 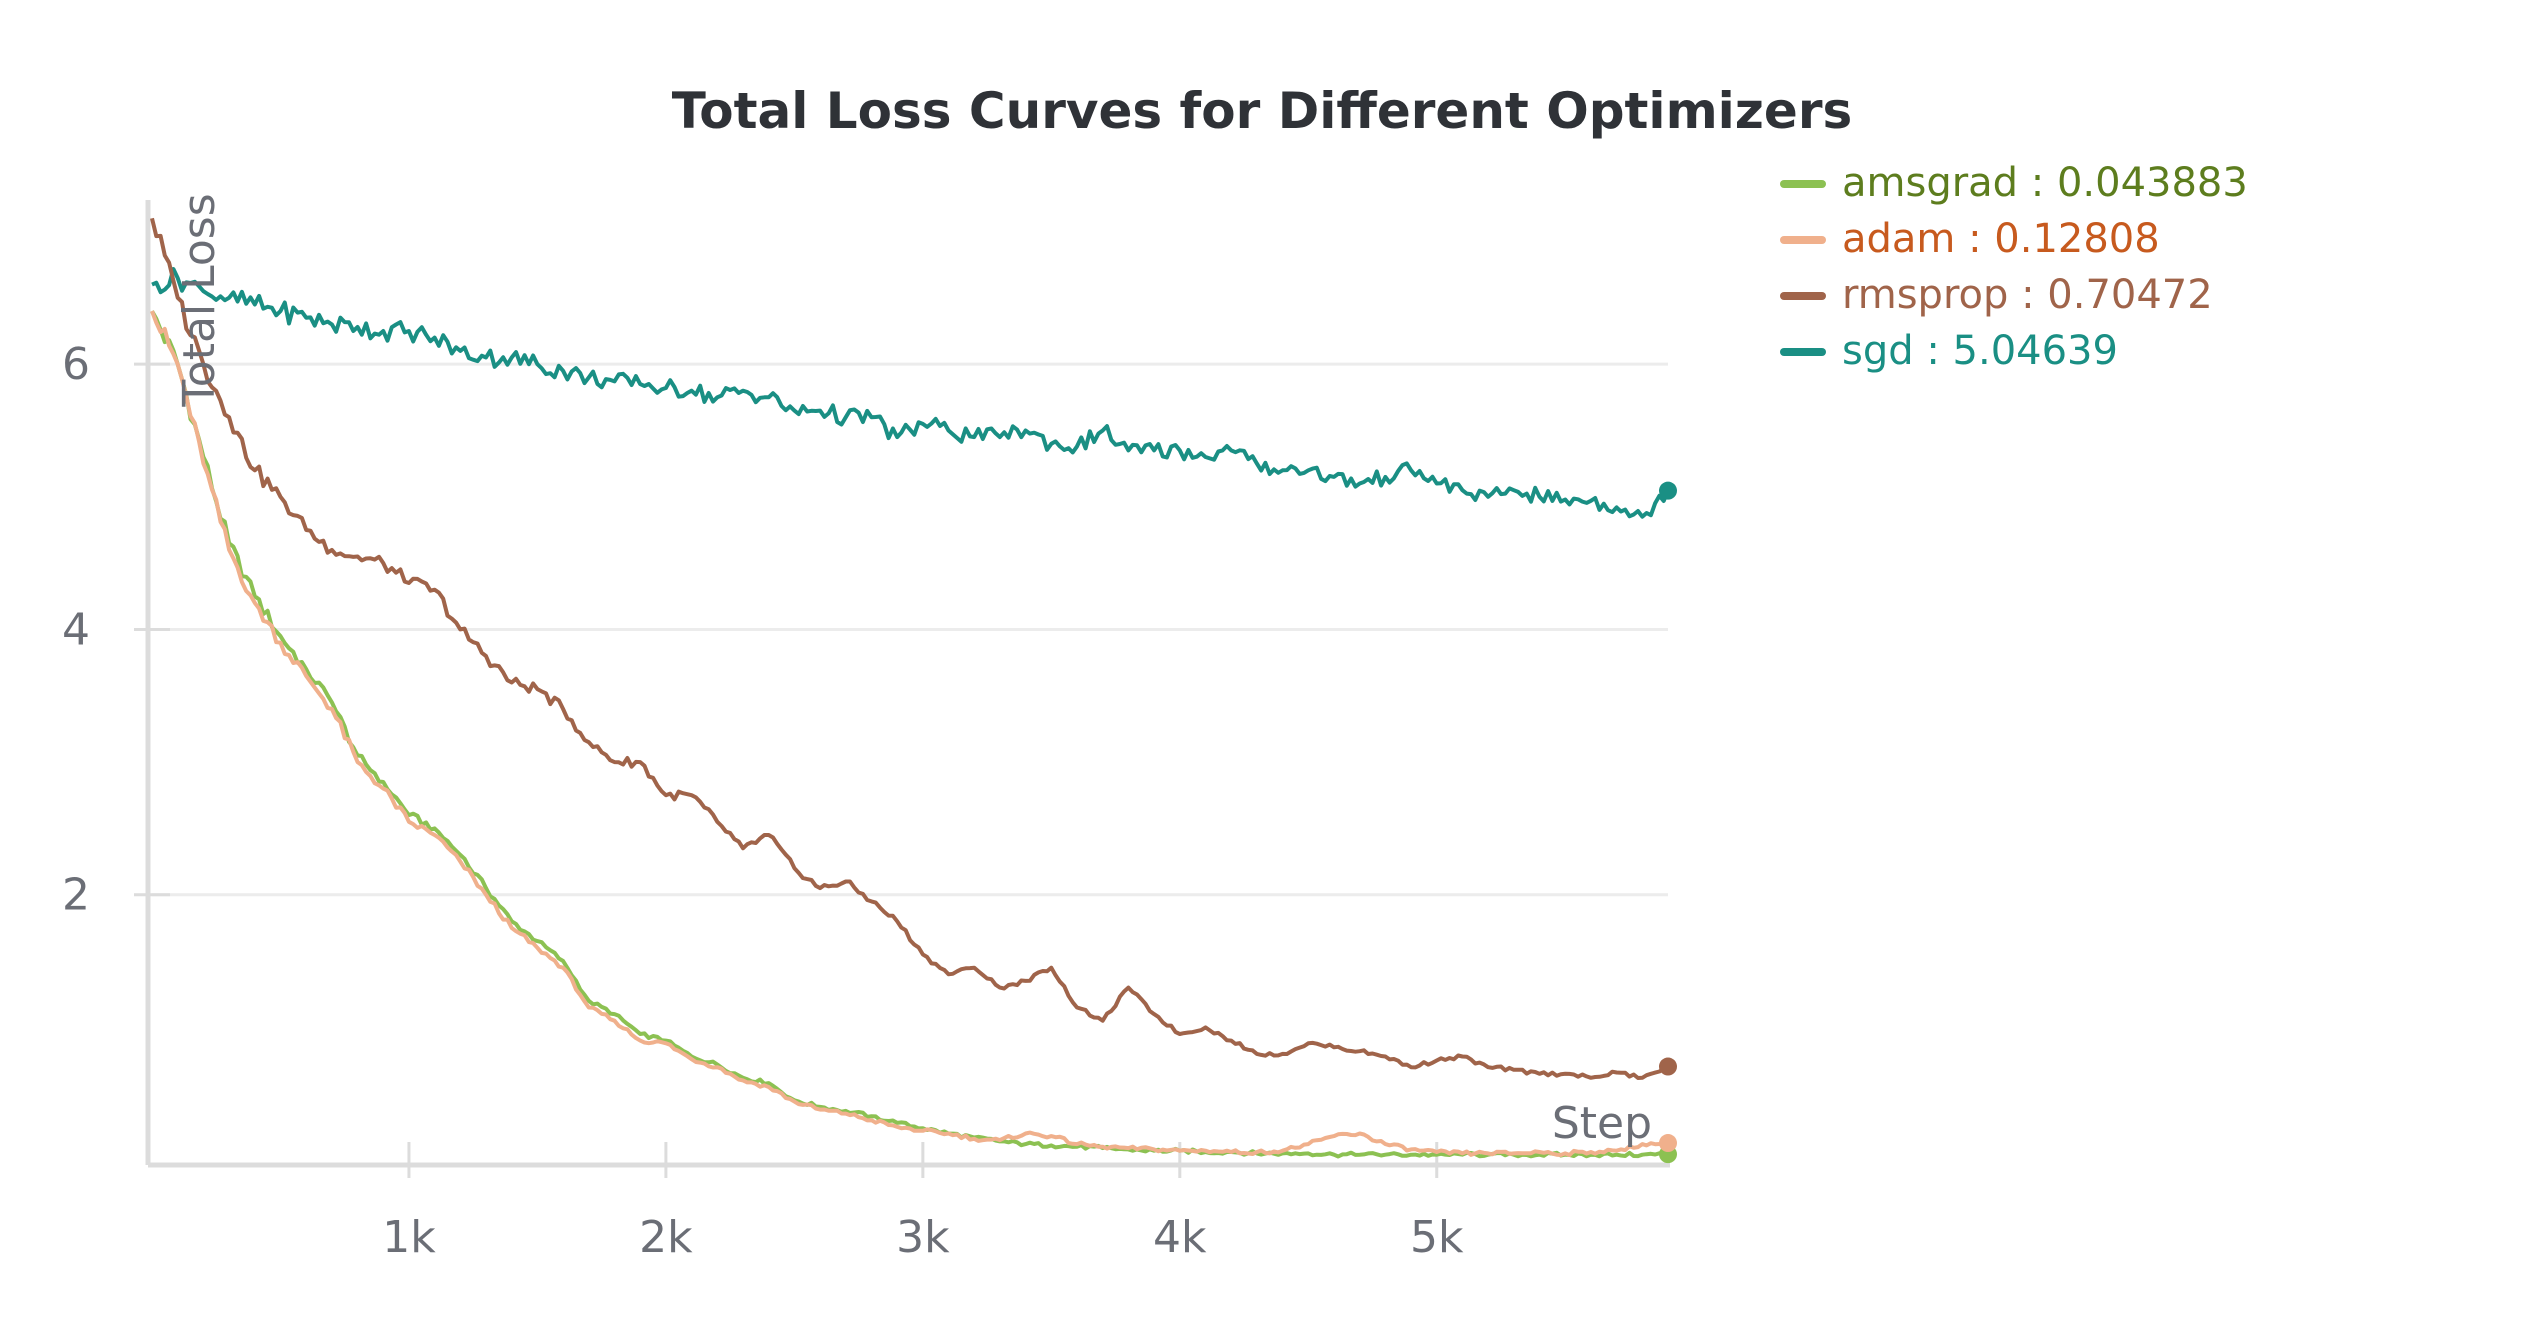 What do you see at coordinates (76, 364) in the screenshot?
I see `y-tick-label: 6` at bounding box center [76, 364].